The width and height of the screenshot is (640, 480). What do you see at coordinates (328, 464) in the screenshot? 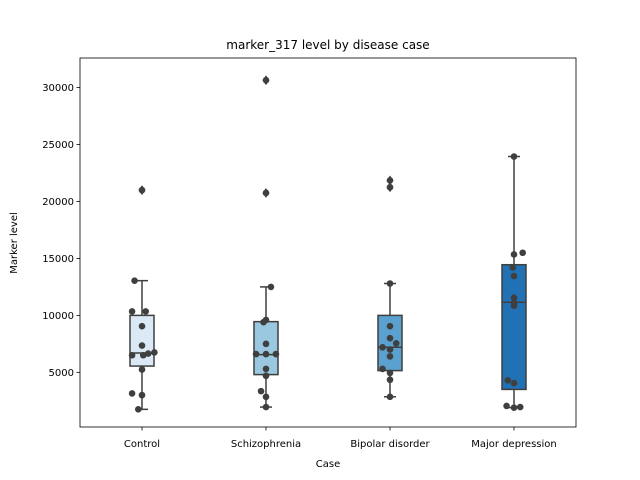
I see `x-axis-label: Case` at bounding box center [328, 464].